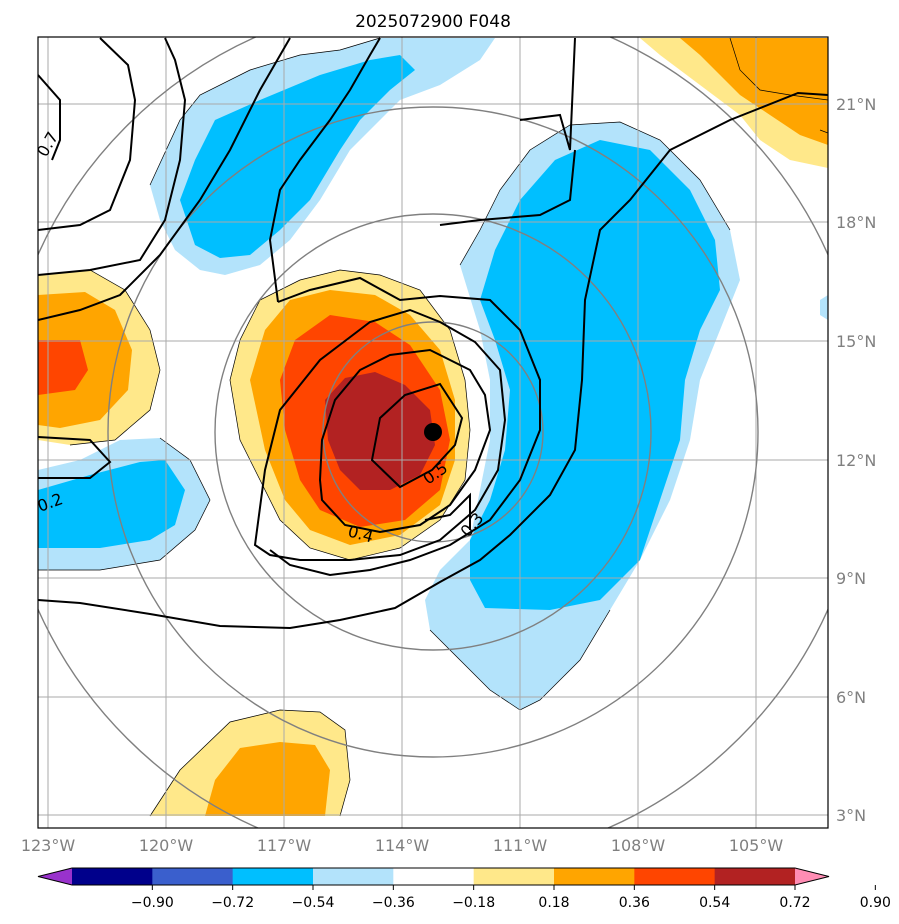 The height and width of the screenshot is (924, 899). I want to click on colorbar-tick-label: −0.18, so click(473, 903).